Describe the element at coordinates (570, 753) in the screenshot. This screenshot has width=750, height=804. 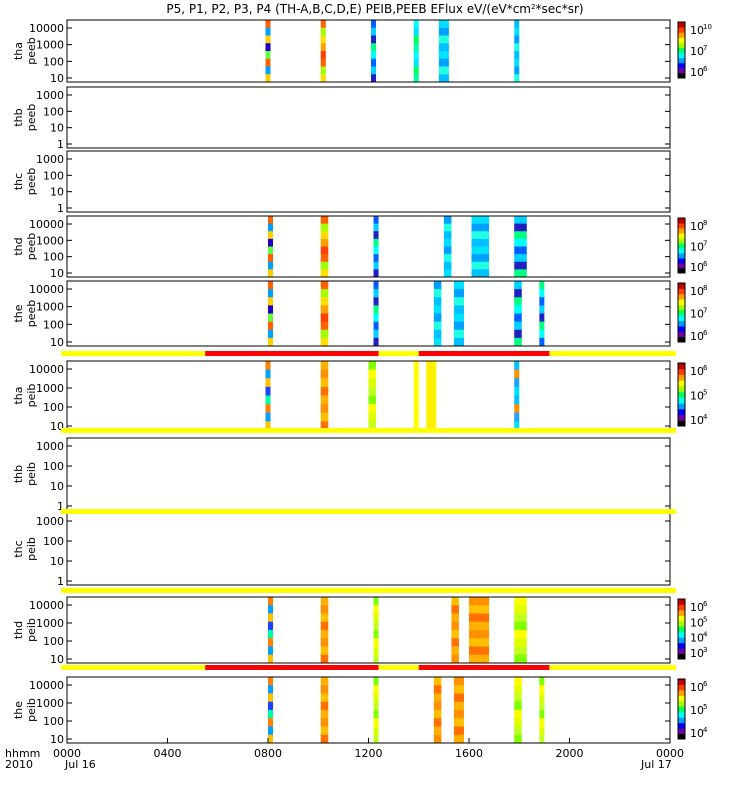
I see `x-tick-label: 2000` at that location.